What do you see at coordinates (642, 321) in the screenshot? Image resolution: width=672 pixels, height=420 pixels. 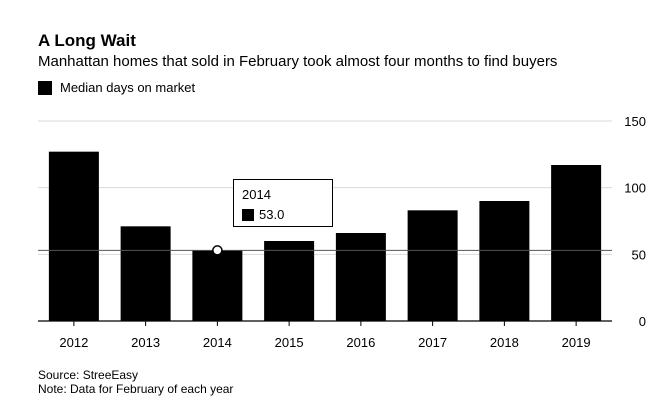 I see `y-tick-label: 0` at bounding box center [642, 321].